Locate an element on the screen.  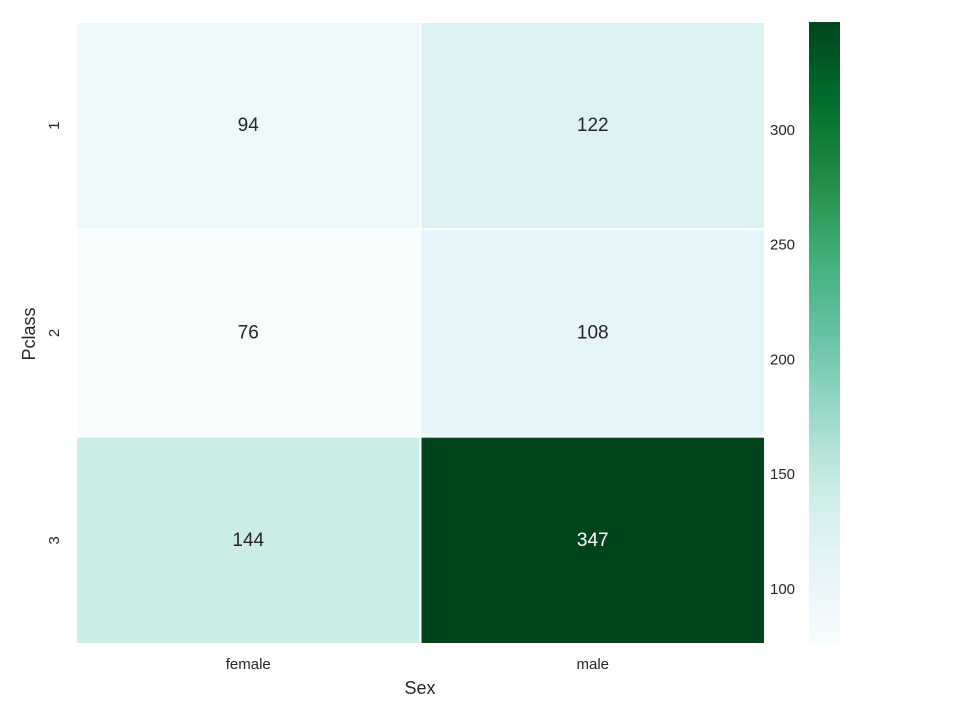
colorbar is located at coordinates (824, 333).